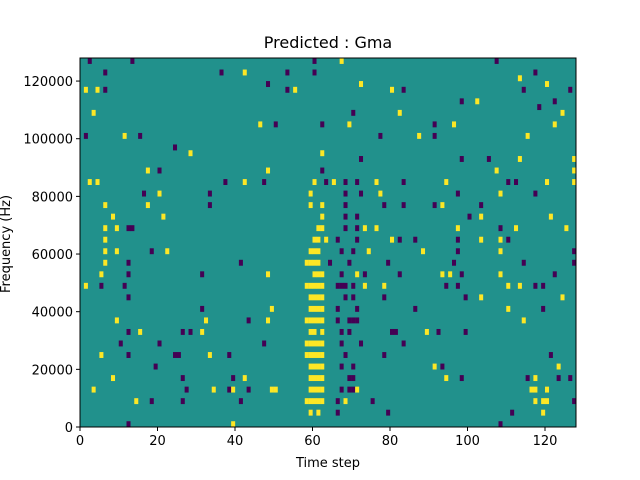 This screenshot has width=640, height=480. I want to click on y-tick-label: 20000, so click(52, 370).